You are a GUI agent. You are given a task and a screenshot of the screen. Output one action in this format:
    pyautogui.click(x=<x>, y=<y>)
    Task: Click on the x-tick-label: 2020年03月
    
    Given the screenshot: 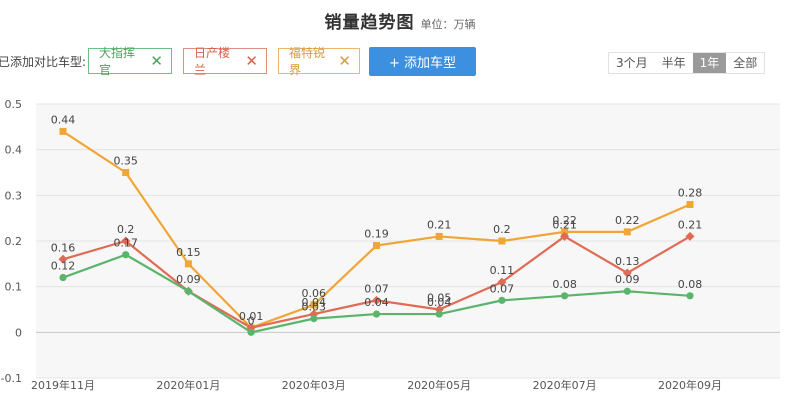 What is the action you would take?
    pyautogui.click(x=314, y=385)
    